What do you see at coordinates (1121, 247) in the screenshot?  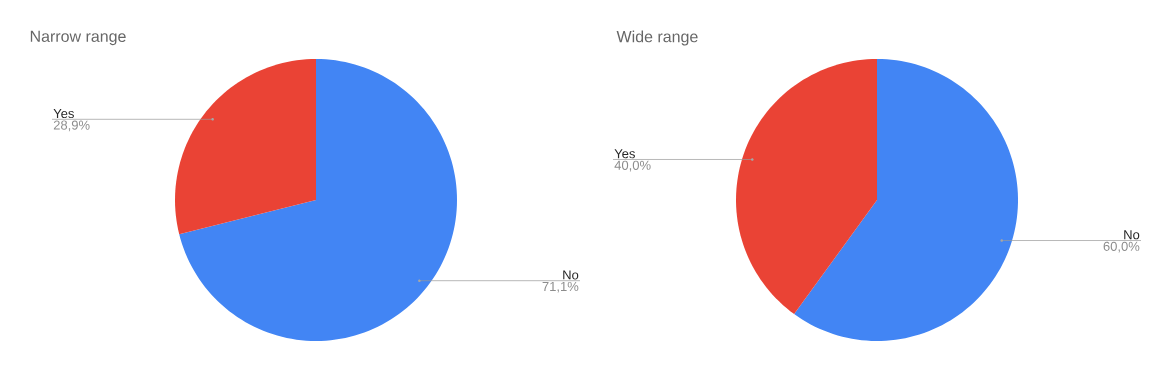 I see `data-label: 60,0%` at bounding box center [1121, 247].